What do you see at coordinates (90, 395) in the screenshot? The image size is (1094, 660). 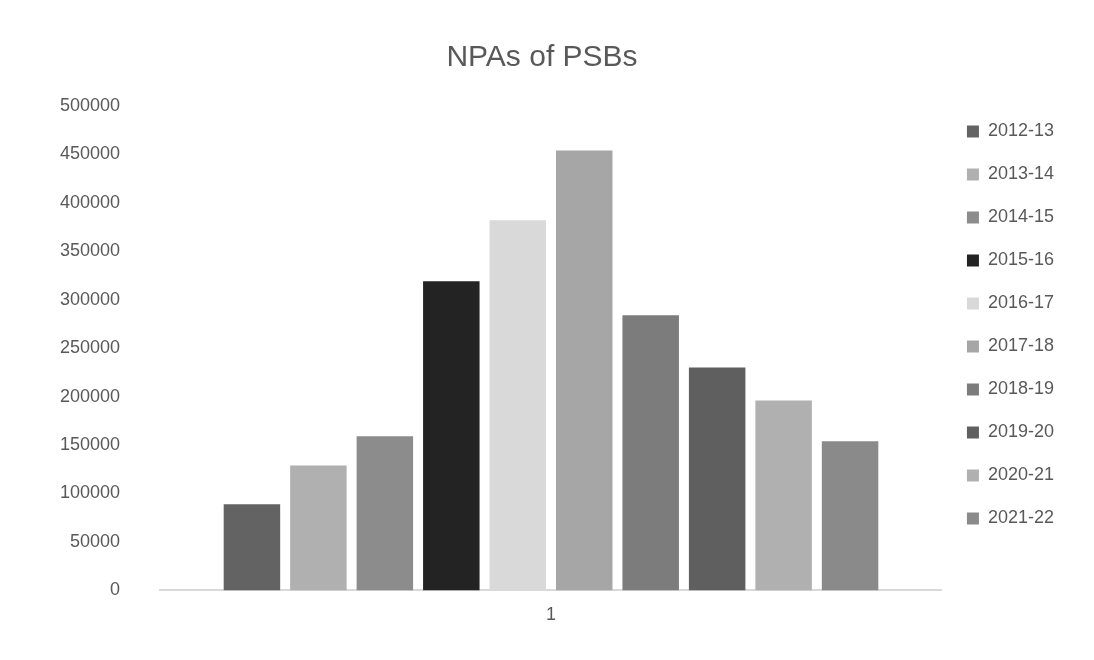 I see `y-tick-label: 200000` at bounding box center [90, 395].